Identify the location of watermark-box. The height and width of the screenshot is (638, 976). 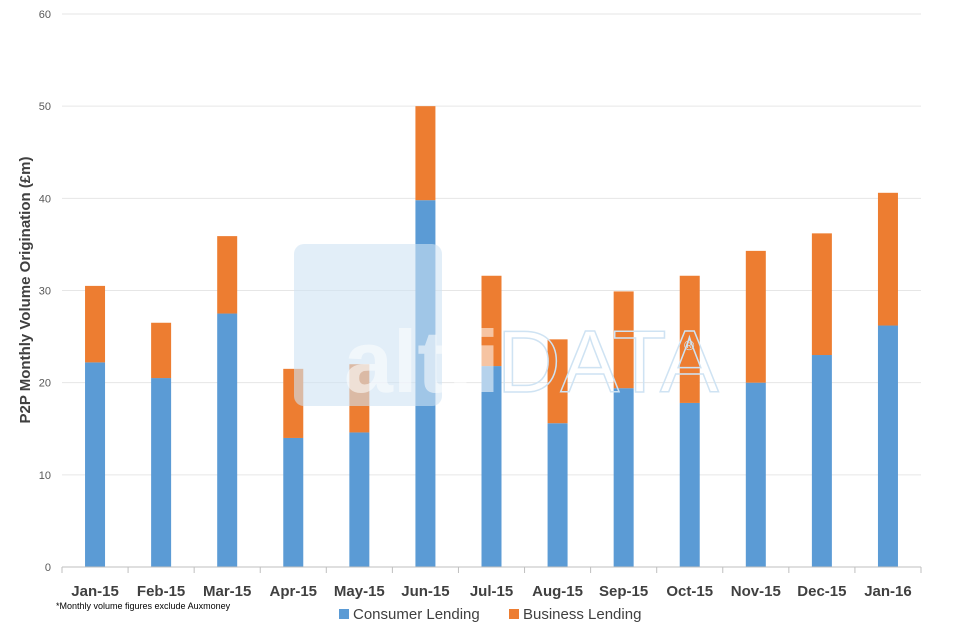
(368, 325).